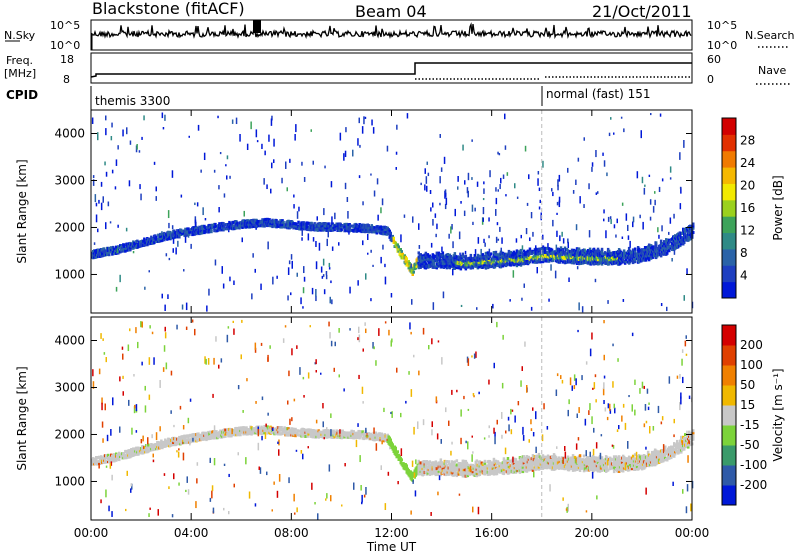 The width and height of the screenshot is (800, 554). Describe the element at coordinates (69, 227) in the screenshot. I see `y-tick-label: 2000` at that location.